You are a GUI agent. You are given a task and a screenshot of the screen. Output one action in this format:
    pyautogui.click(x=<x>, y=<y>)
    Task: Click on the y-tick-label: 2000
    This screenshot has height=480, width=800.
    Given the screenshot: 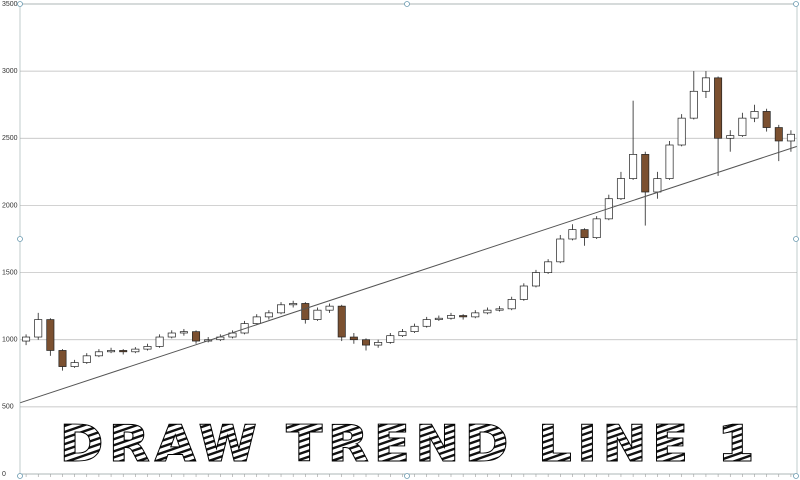 What is the action you would take?
    pyautogui.click(x=10, y=205)
    